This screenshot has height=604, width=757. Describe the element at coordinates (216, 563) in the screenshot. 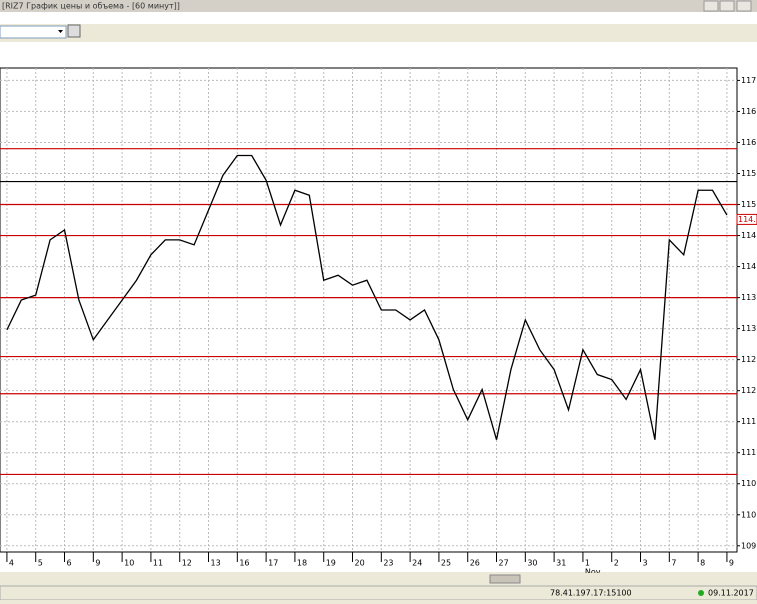

I see `x-tick-label: 13` at that location.